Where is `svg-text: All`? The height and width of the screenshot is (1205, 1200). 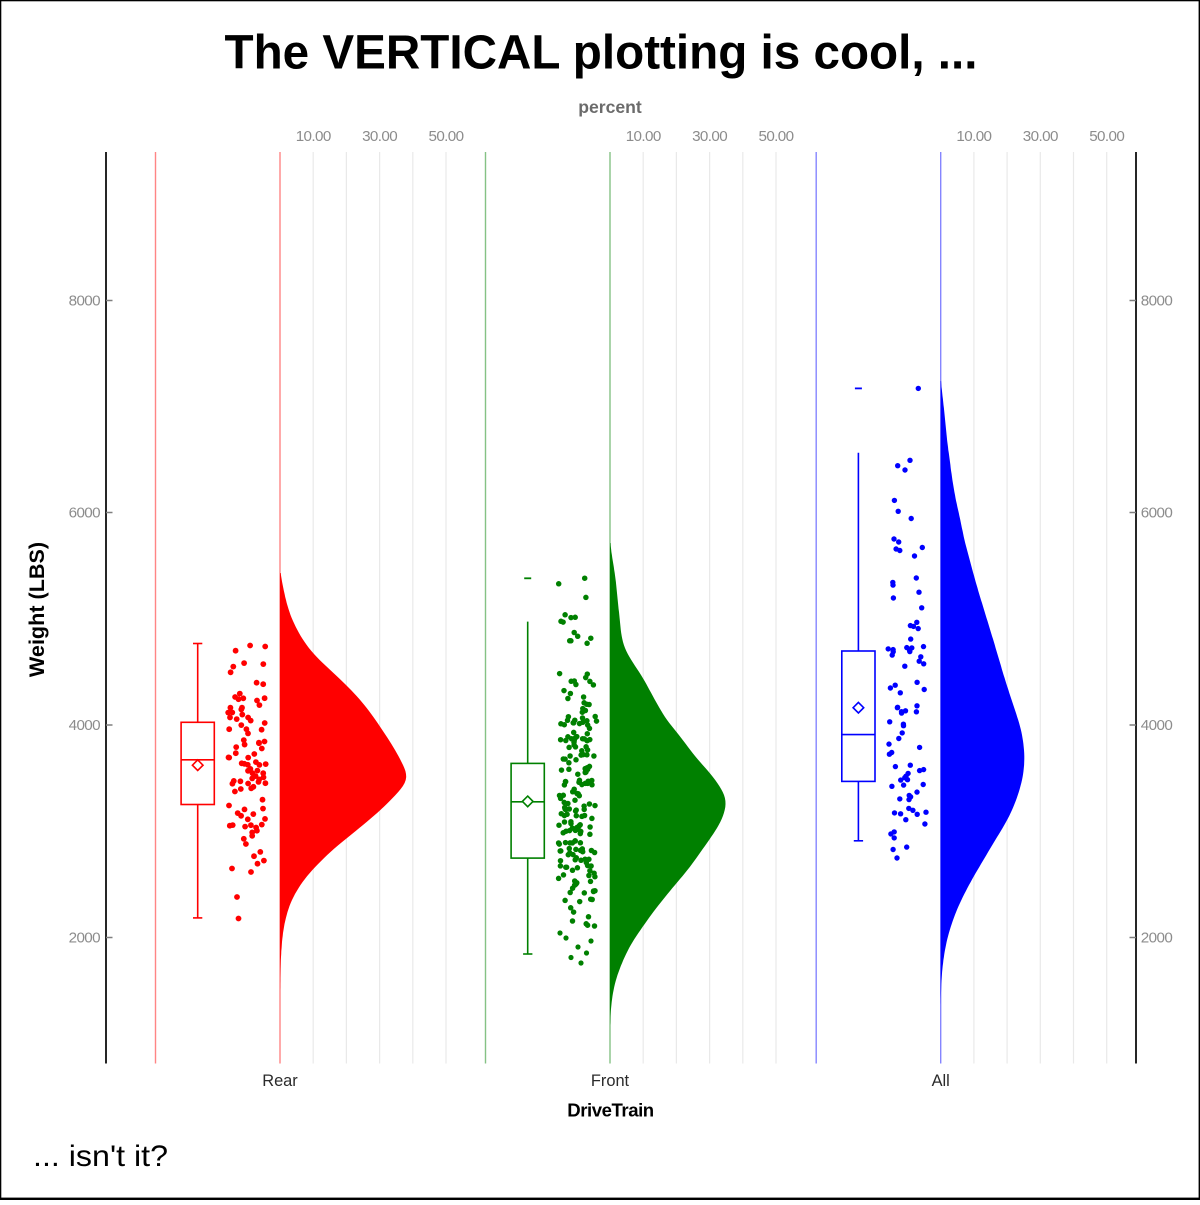
svg-text: All is located at coordinates (941, 1081).